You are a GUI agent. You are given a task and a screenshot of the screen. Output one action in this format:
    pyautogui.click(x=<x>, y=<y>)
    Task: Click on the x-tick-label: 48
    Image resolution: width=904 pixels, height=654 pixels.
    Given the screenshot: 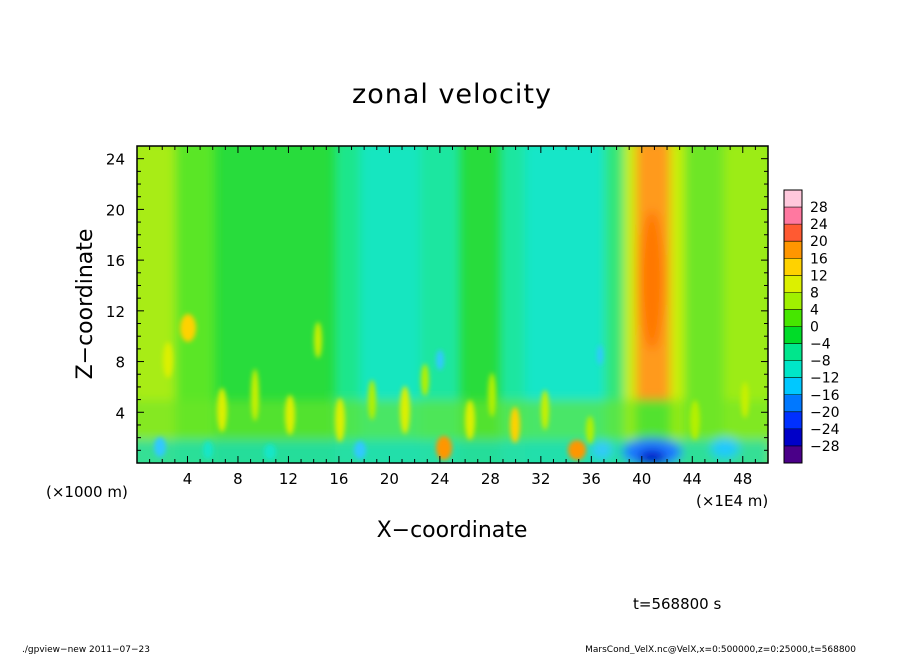 What is the action you would take?
    pyautogui.click(x=742, y=479)
    